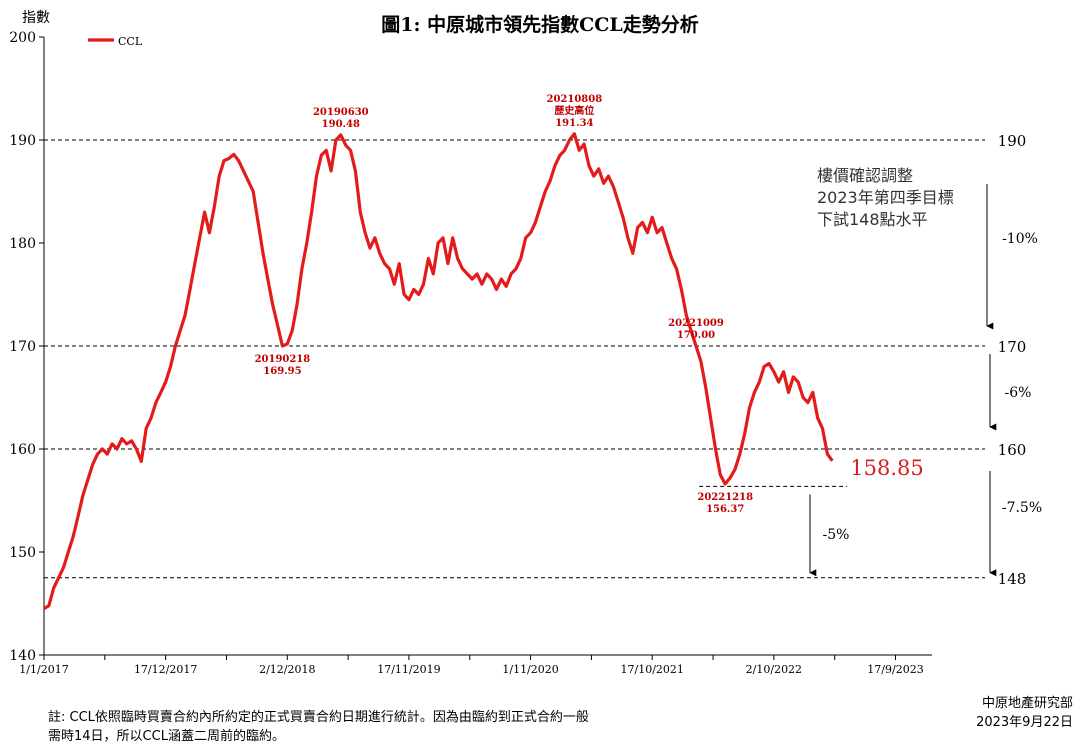  I want to click on source-block: 中原地產研究部 2023年9月22日, so click(1024, 713).